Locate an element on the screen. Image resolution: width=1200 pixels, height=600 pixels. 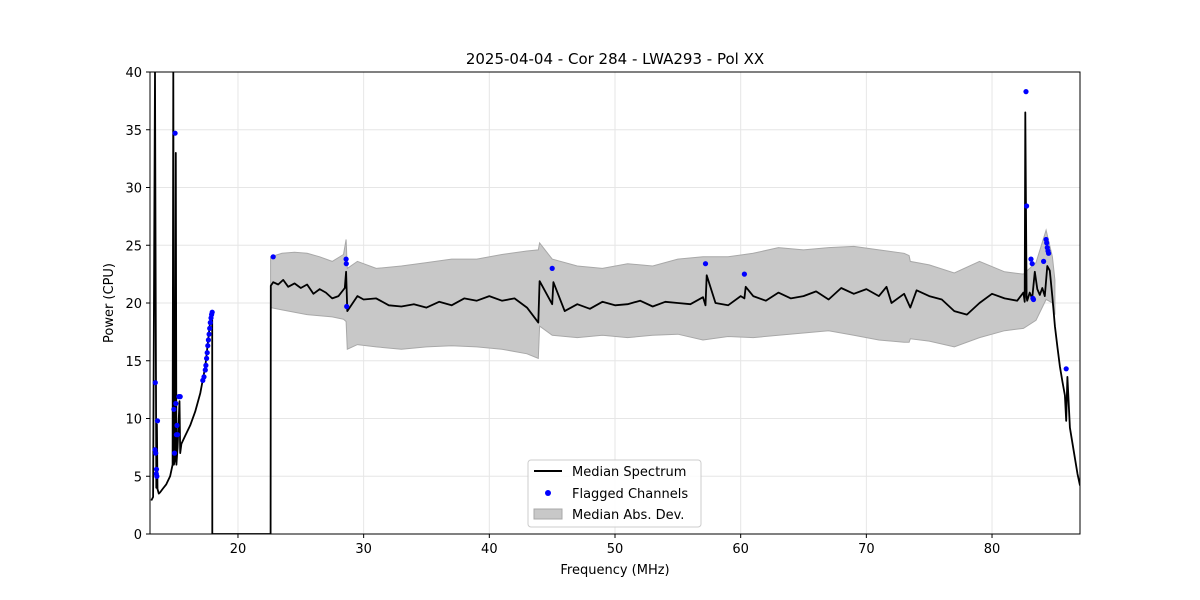
x-axis-label: Frequency (MHz) is located at coordinates (614, 570).